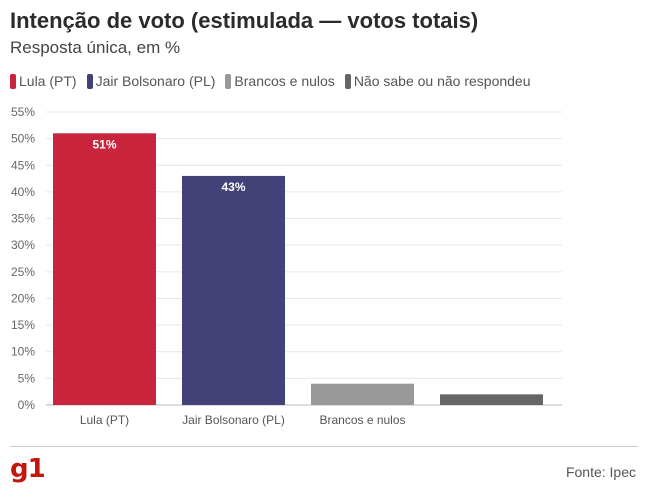 The height and width of the screenshot is (502, 650). Describe the element at coordinates (347, 81) in the screenshot. I see `legend-swatch-nao-sabe` at that location.